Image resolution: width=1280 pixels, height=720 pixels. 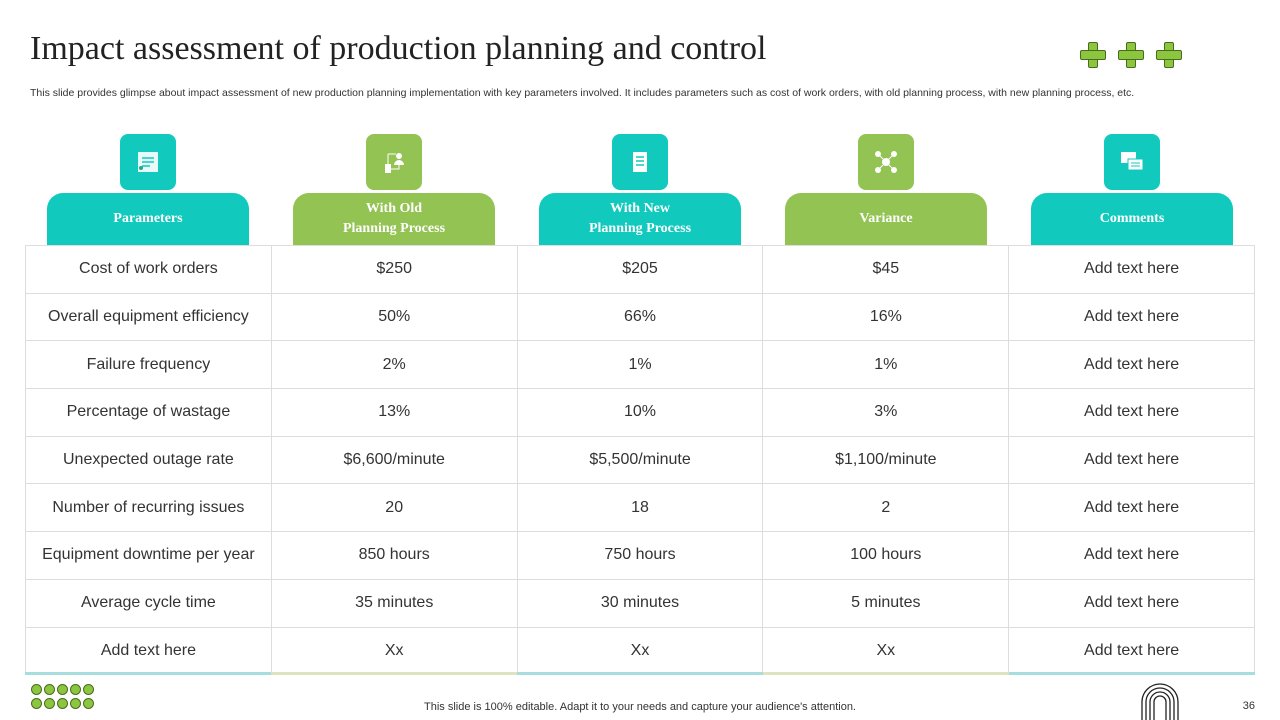 I want to click on table-cell: 35 minutes, so click(x=394, y=603).